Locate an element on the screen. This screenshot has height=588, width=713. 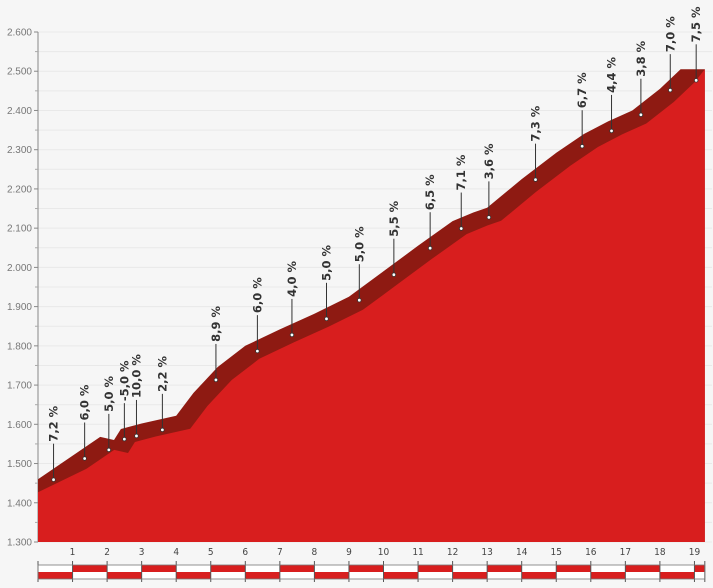
y-tick-label: 2.600 is located at coordinates (19, 33).